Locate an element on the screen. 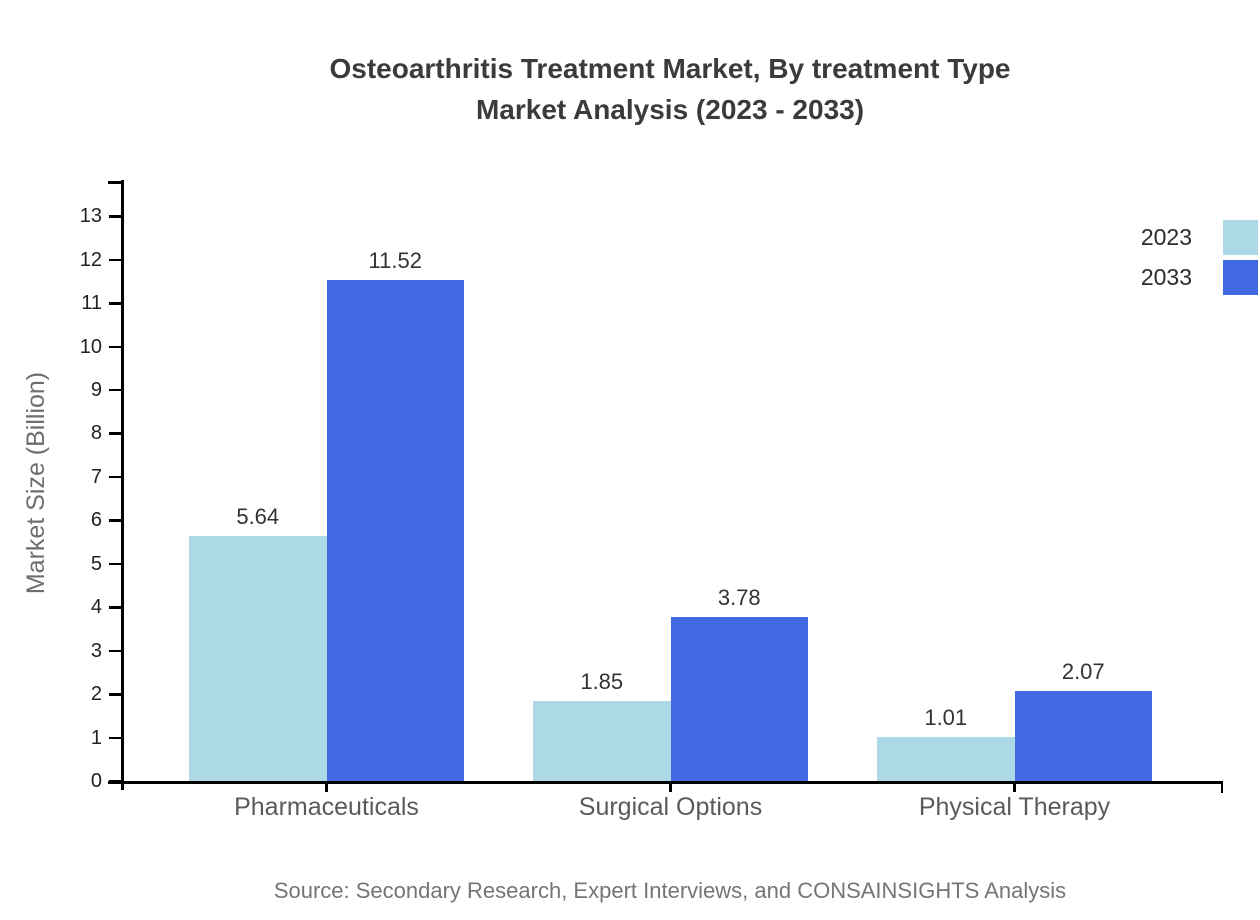 The height and width of the screenshot is (920, 1260). value-label: 5.64 is located at coordinates (258, 516).